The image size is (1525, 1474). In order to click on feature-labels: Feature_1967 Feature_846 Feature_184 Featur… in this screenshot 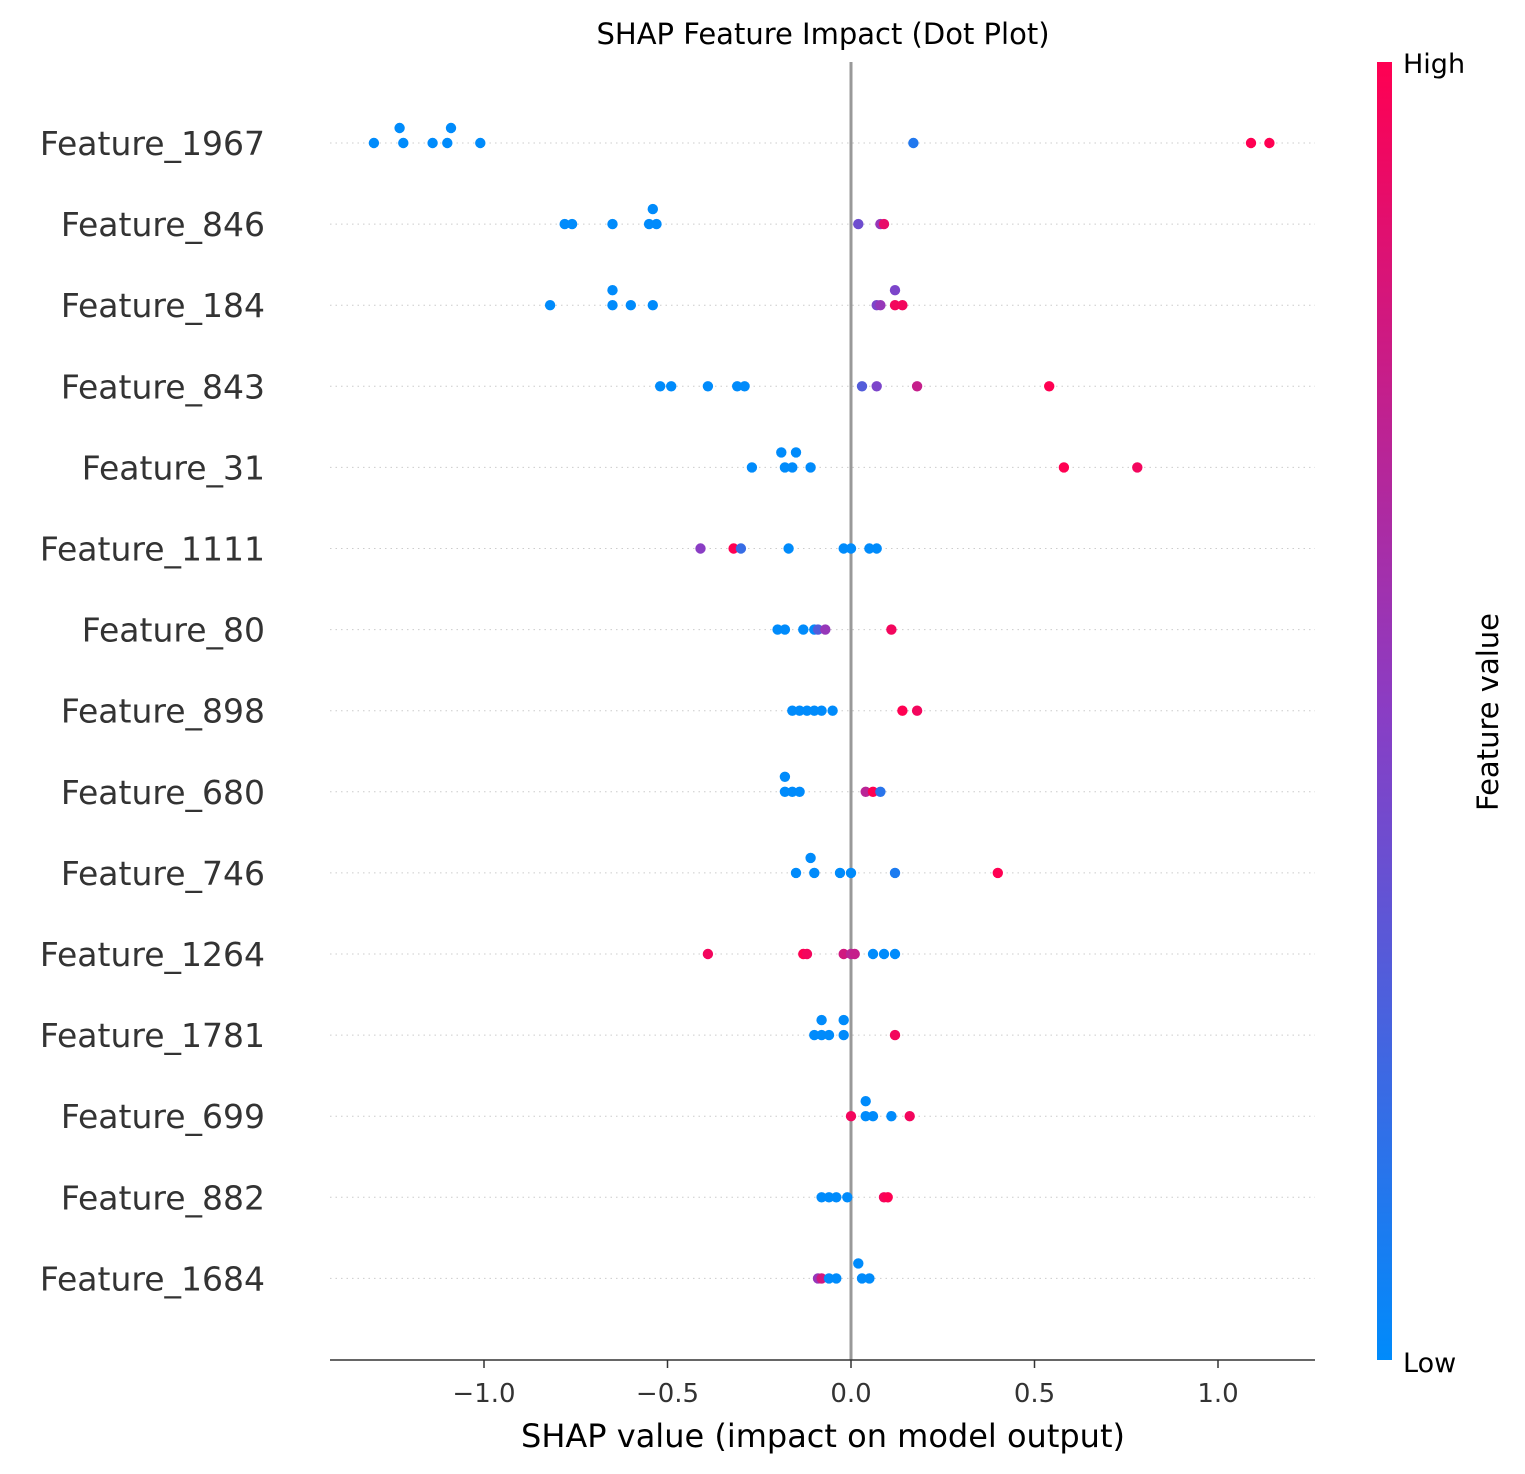, I will do `click(152, 711)`.